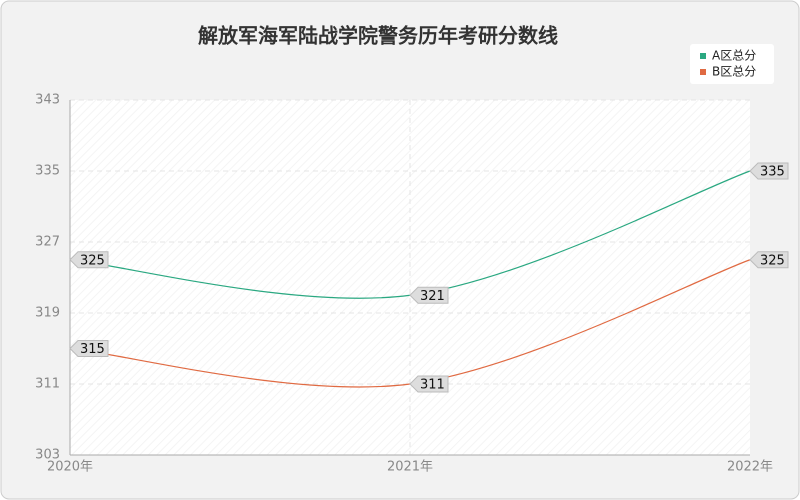 The height and width of the screenshot is (500, 800). What do you see at coordinates (750, 467) in the screenshot?
I see `x-tick-label: 2022年` at bounding box center [750, 467].